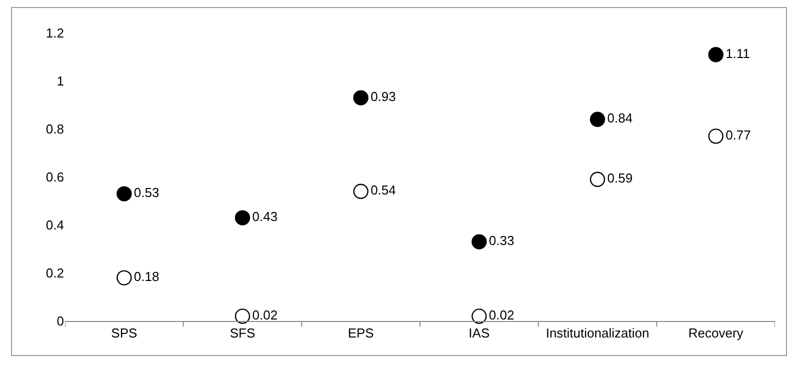 The width and height of the screenshot is (800, 373). Describe the element at coordinates (738, 134) in the screenshot. I see `data-label: 0.77` at that location.